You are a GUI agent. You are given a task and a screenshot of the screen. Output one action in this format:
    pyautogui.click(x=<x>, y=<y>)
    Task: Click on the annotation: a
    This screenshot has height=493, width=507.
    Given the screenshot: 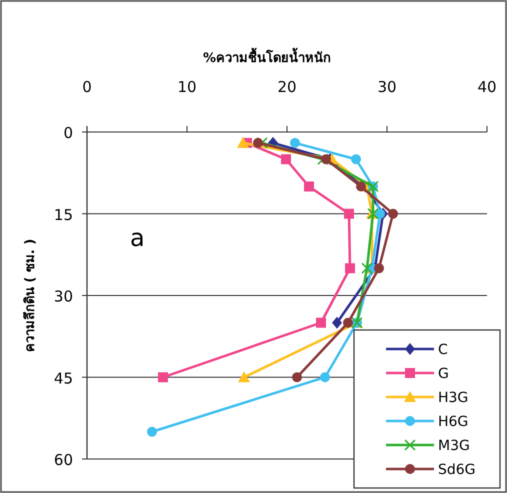 What is the action you would take?
    pyautogui.click(x=137, y=238)
    